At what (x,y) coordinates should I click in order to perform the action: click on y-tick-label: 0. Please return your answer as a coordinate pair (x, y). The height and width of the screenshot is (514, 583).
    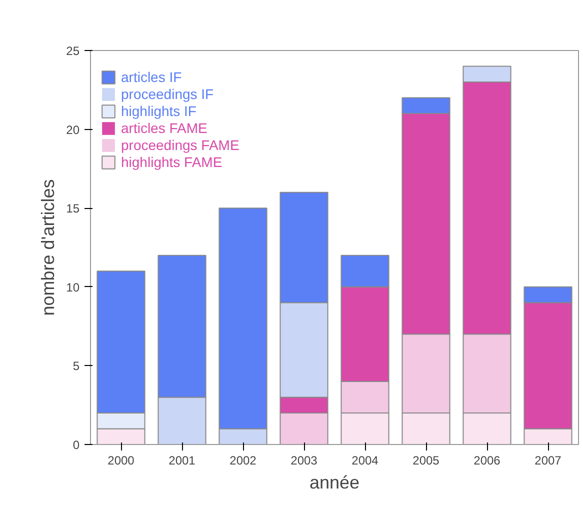
    Looking at the image, I should click on (76, 445).